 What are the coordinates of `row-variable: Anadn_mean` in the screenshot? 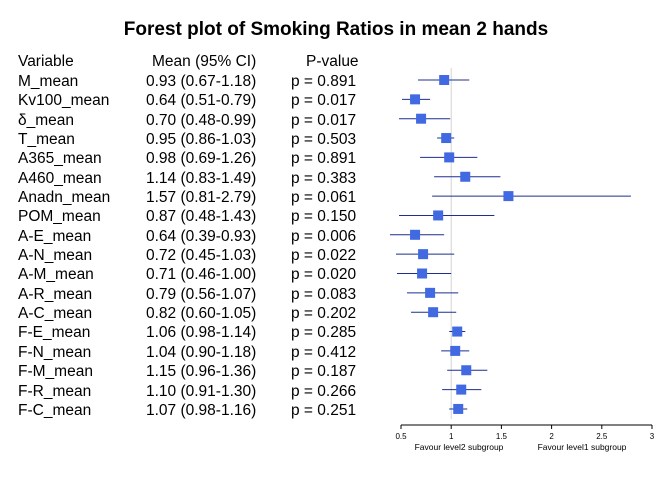 It's located at (64, 198).